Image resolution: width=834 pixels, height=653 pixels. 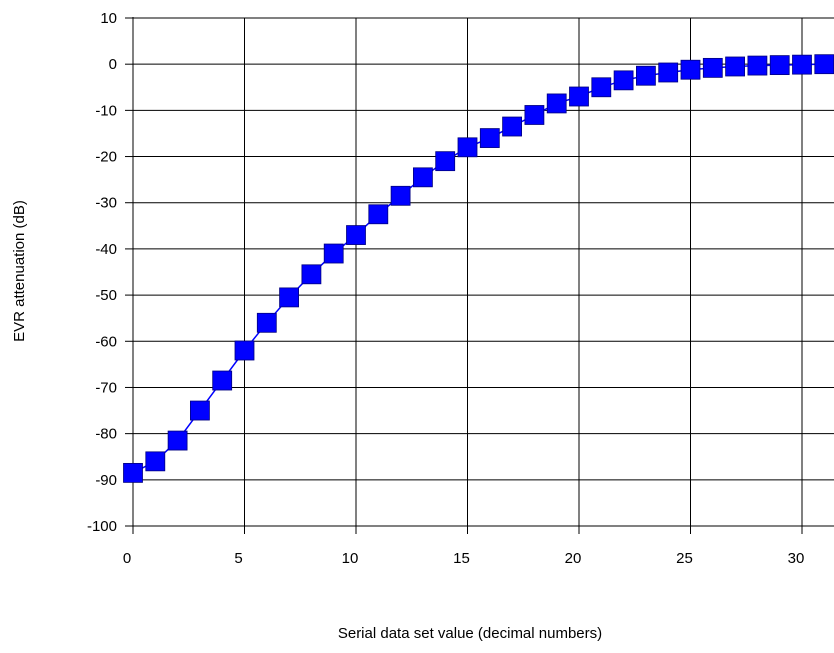 What do you see at coordinates (102, 526) in the screenshot?
I see `y-tick-label: -100` at bounding box center [102, 526].